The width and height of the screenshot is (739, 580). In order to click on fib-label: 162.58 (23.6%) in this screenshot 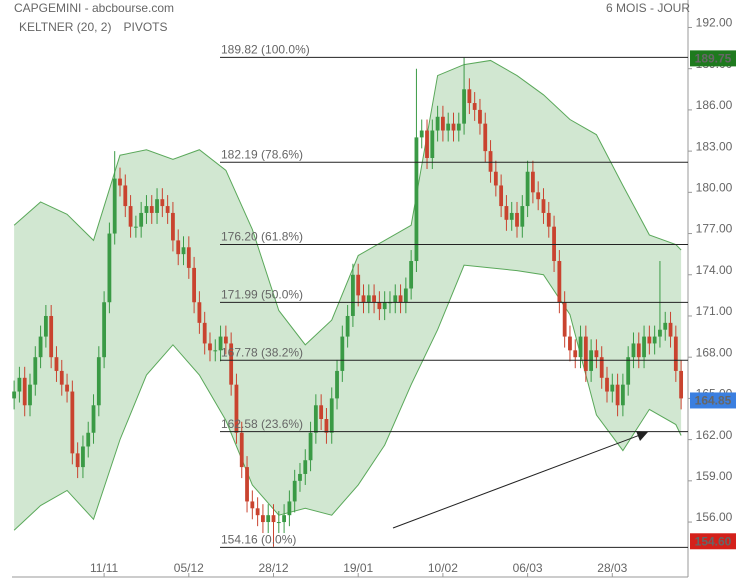, I will do `click(262, 424)`.